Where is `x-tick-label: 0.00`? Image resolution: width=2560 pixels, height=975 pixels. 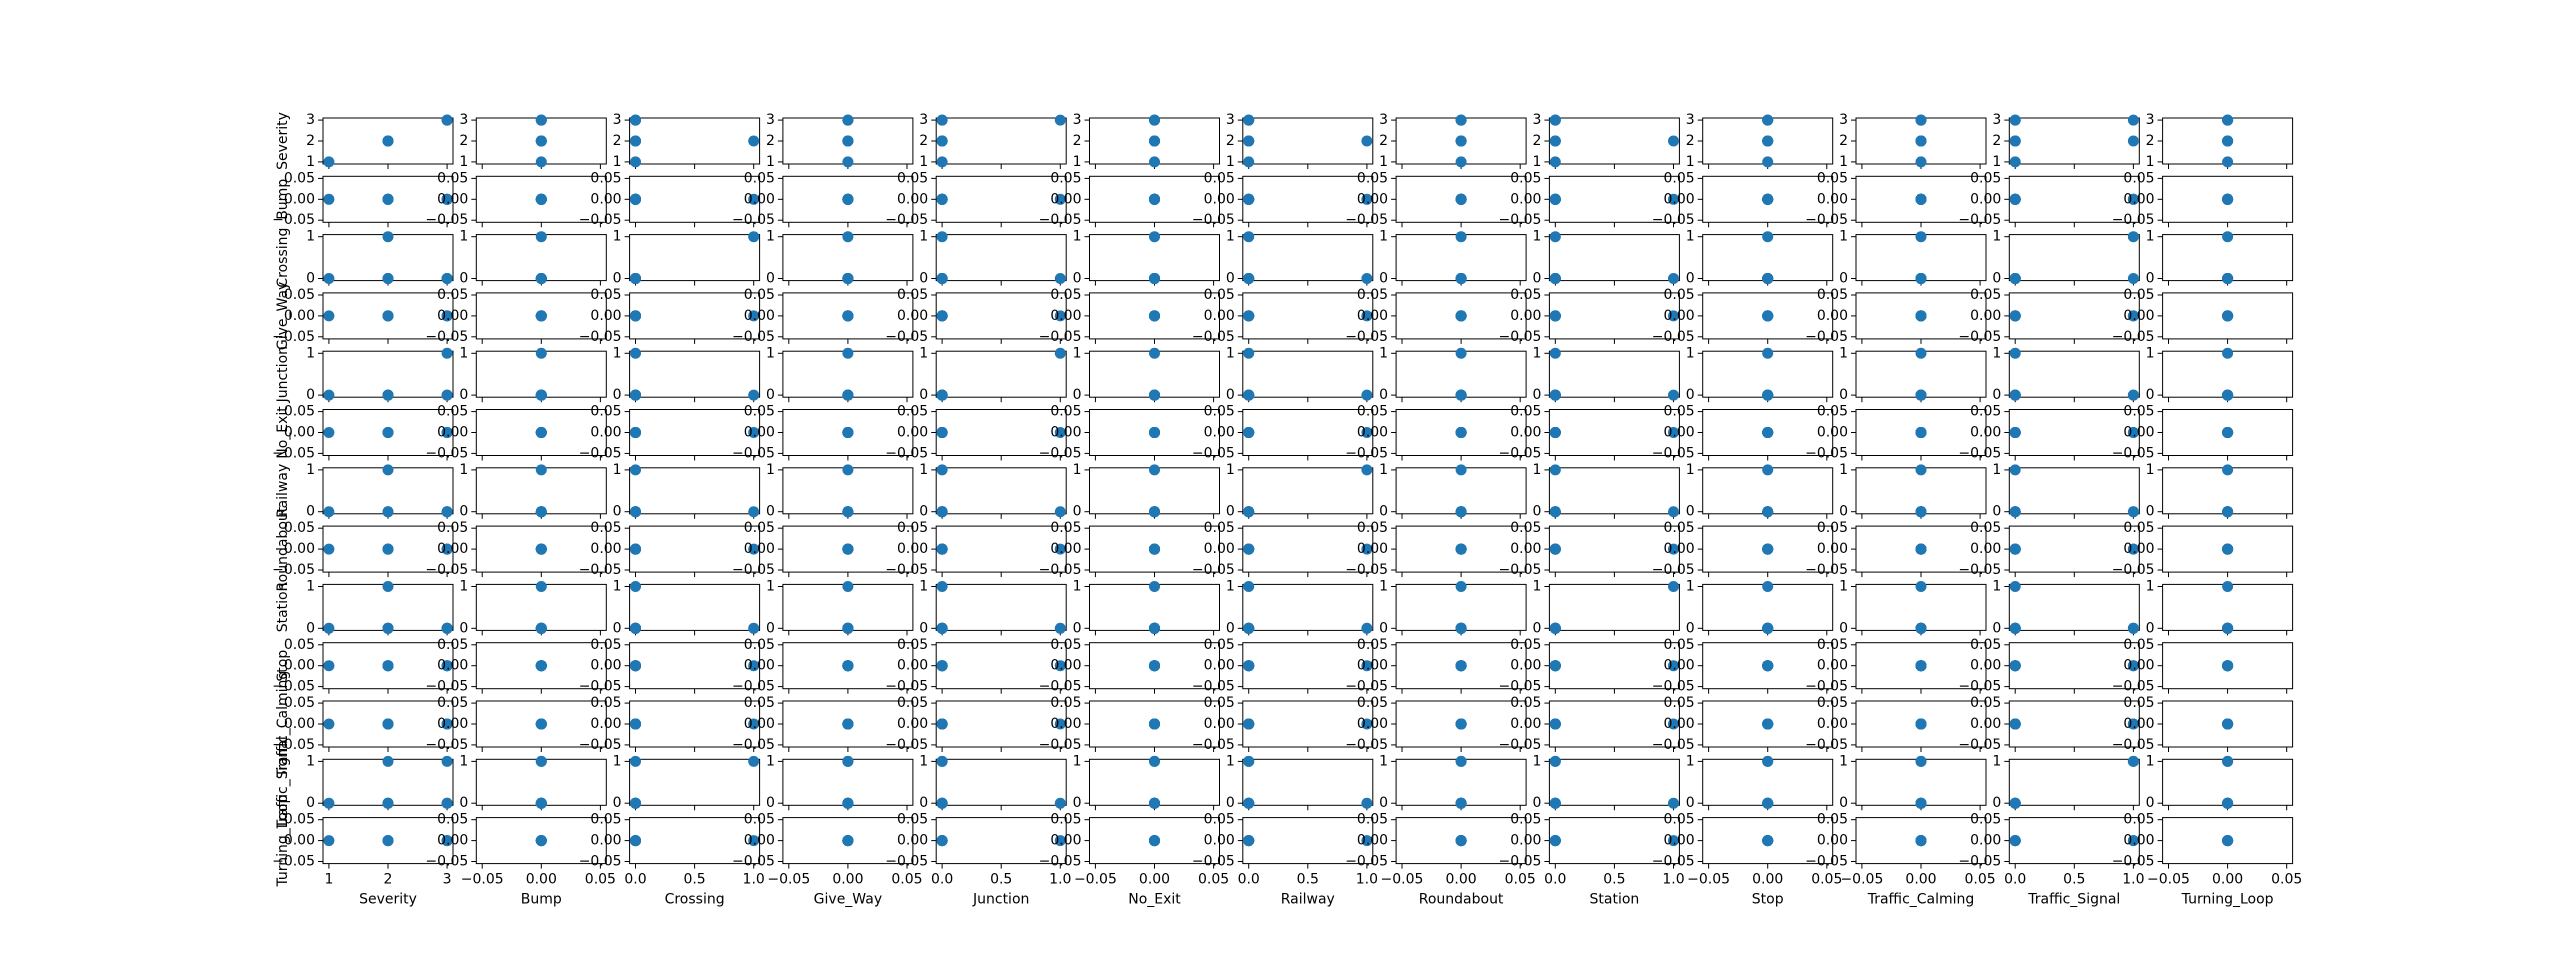 x-tick-label: 0.00 is located at coordinates (1767, 880).